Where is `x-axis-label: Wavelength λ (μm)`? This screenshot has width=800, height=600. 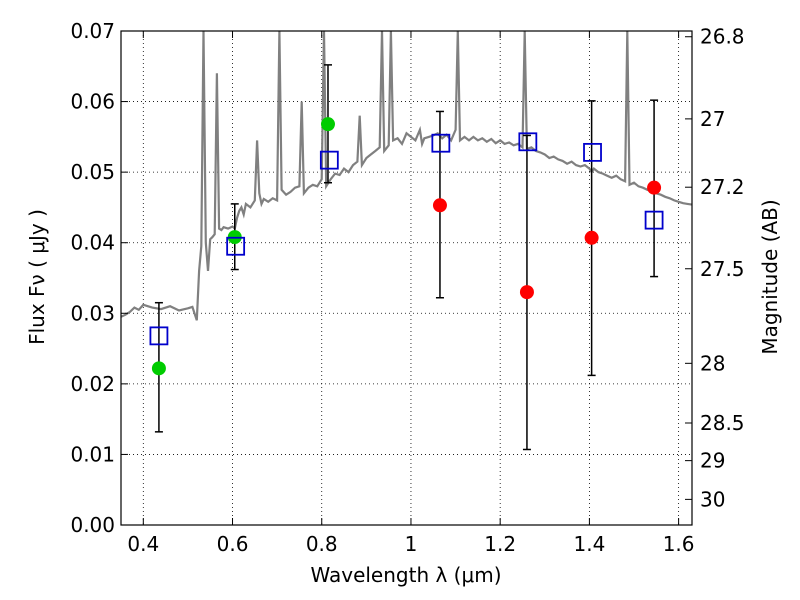 x-axis-label: Wavelength λ (μm) is located at coordinates (405, 575).